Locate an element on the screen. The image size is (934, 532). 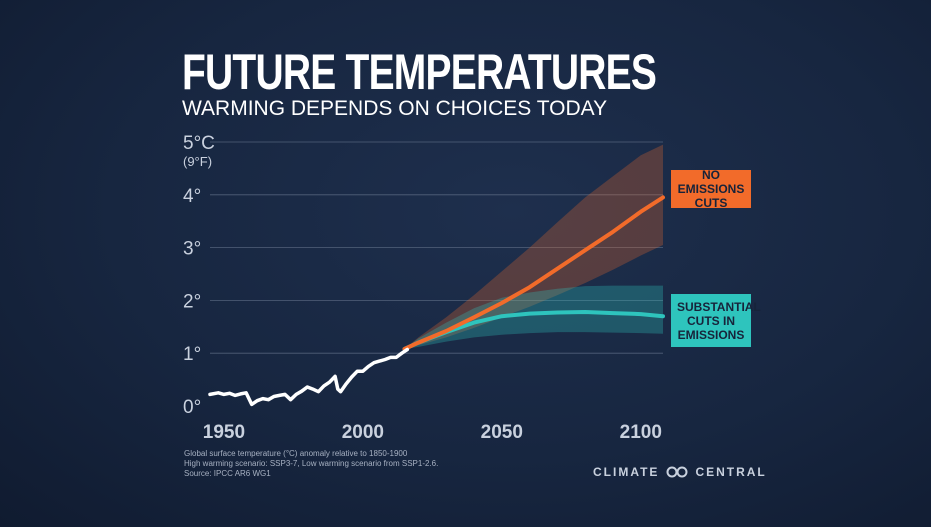
high-scenario-range is located at coordinates (533, 246).